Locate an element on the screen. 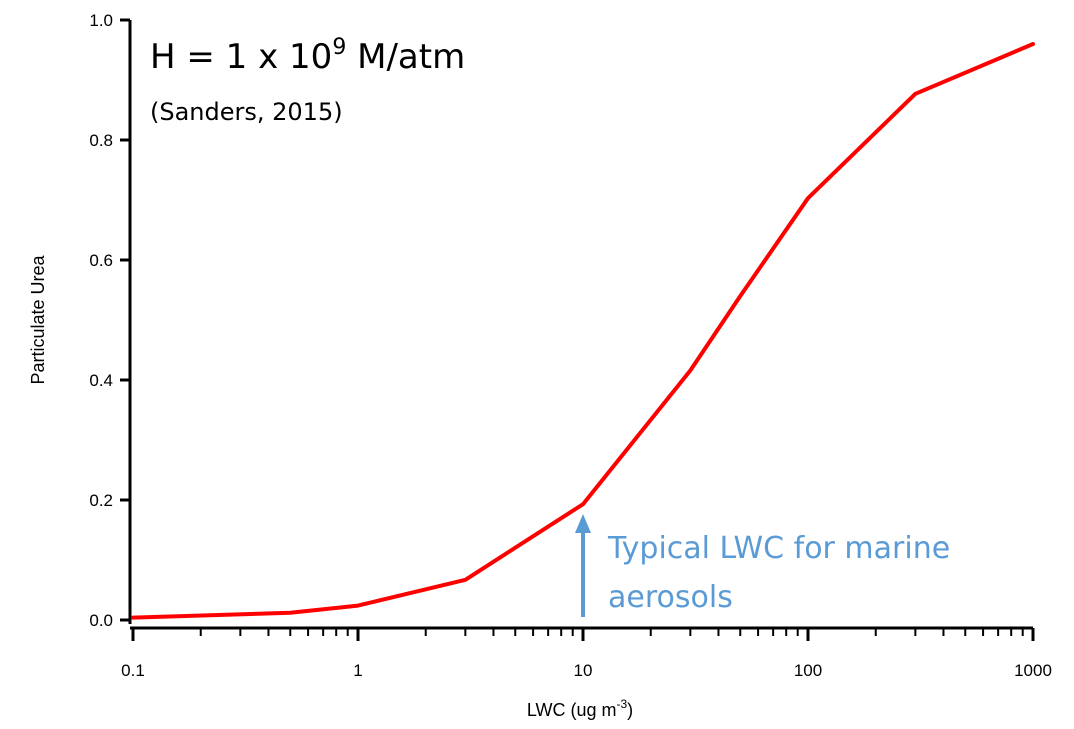 The image size is (1074, 729). x-tick-label: 100 is located at coordinates (808, 670).